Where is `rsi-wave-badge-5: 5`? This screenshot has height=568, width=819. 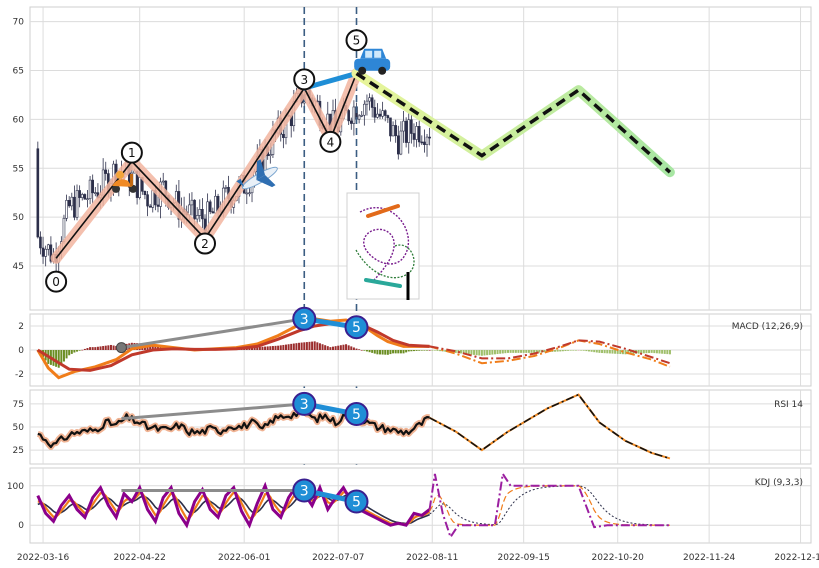 rsi-wave-badge-5: 5 is located at coordinates (356, 414).